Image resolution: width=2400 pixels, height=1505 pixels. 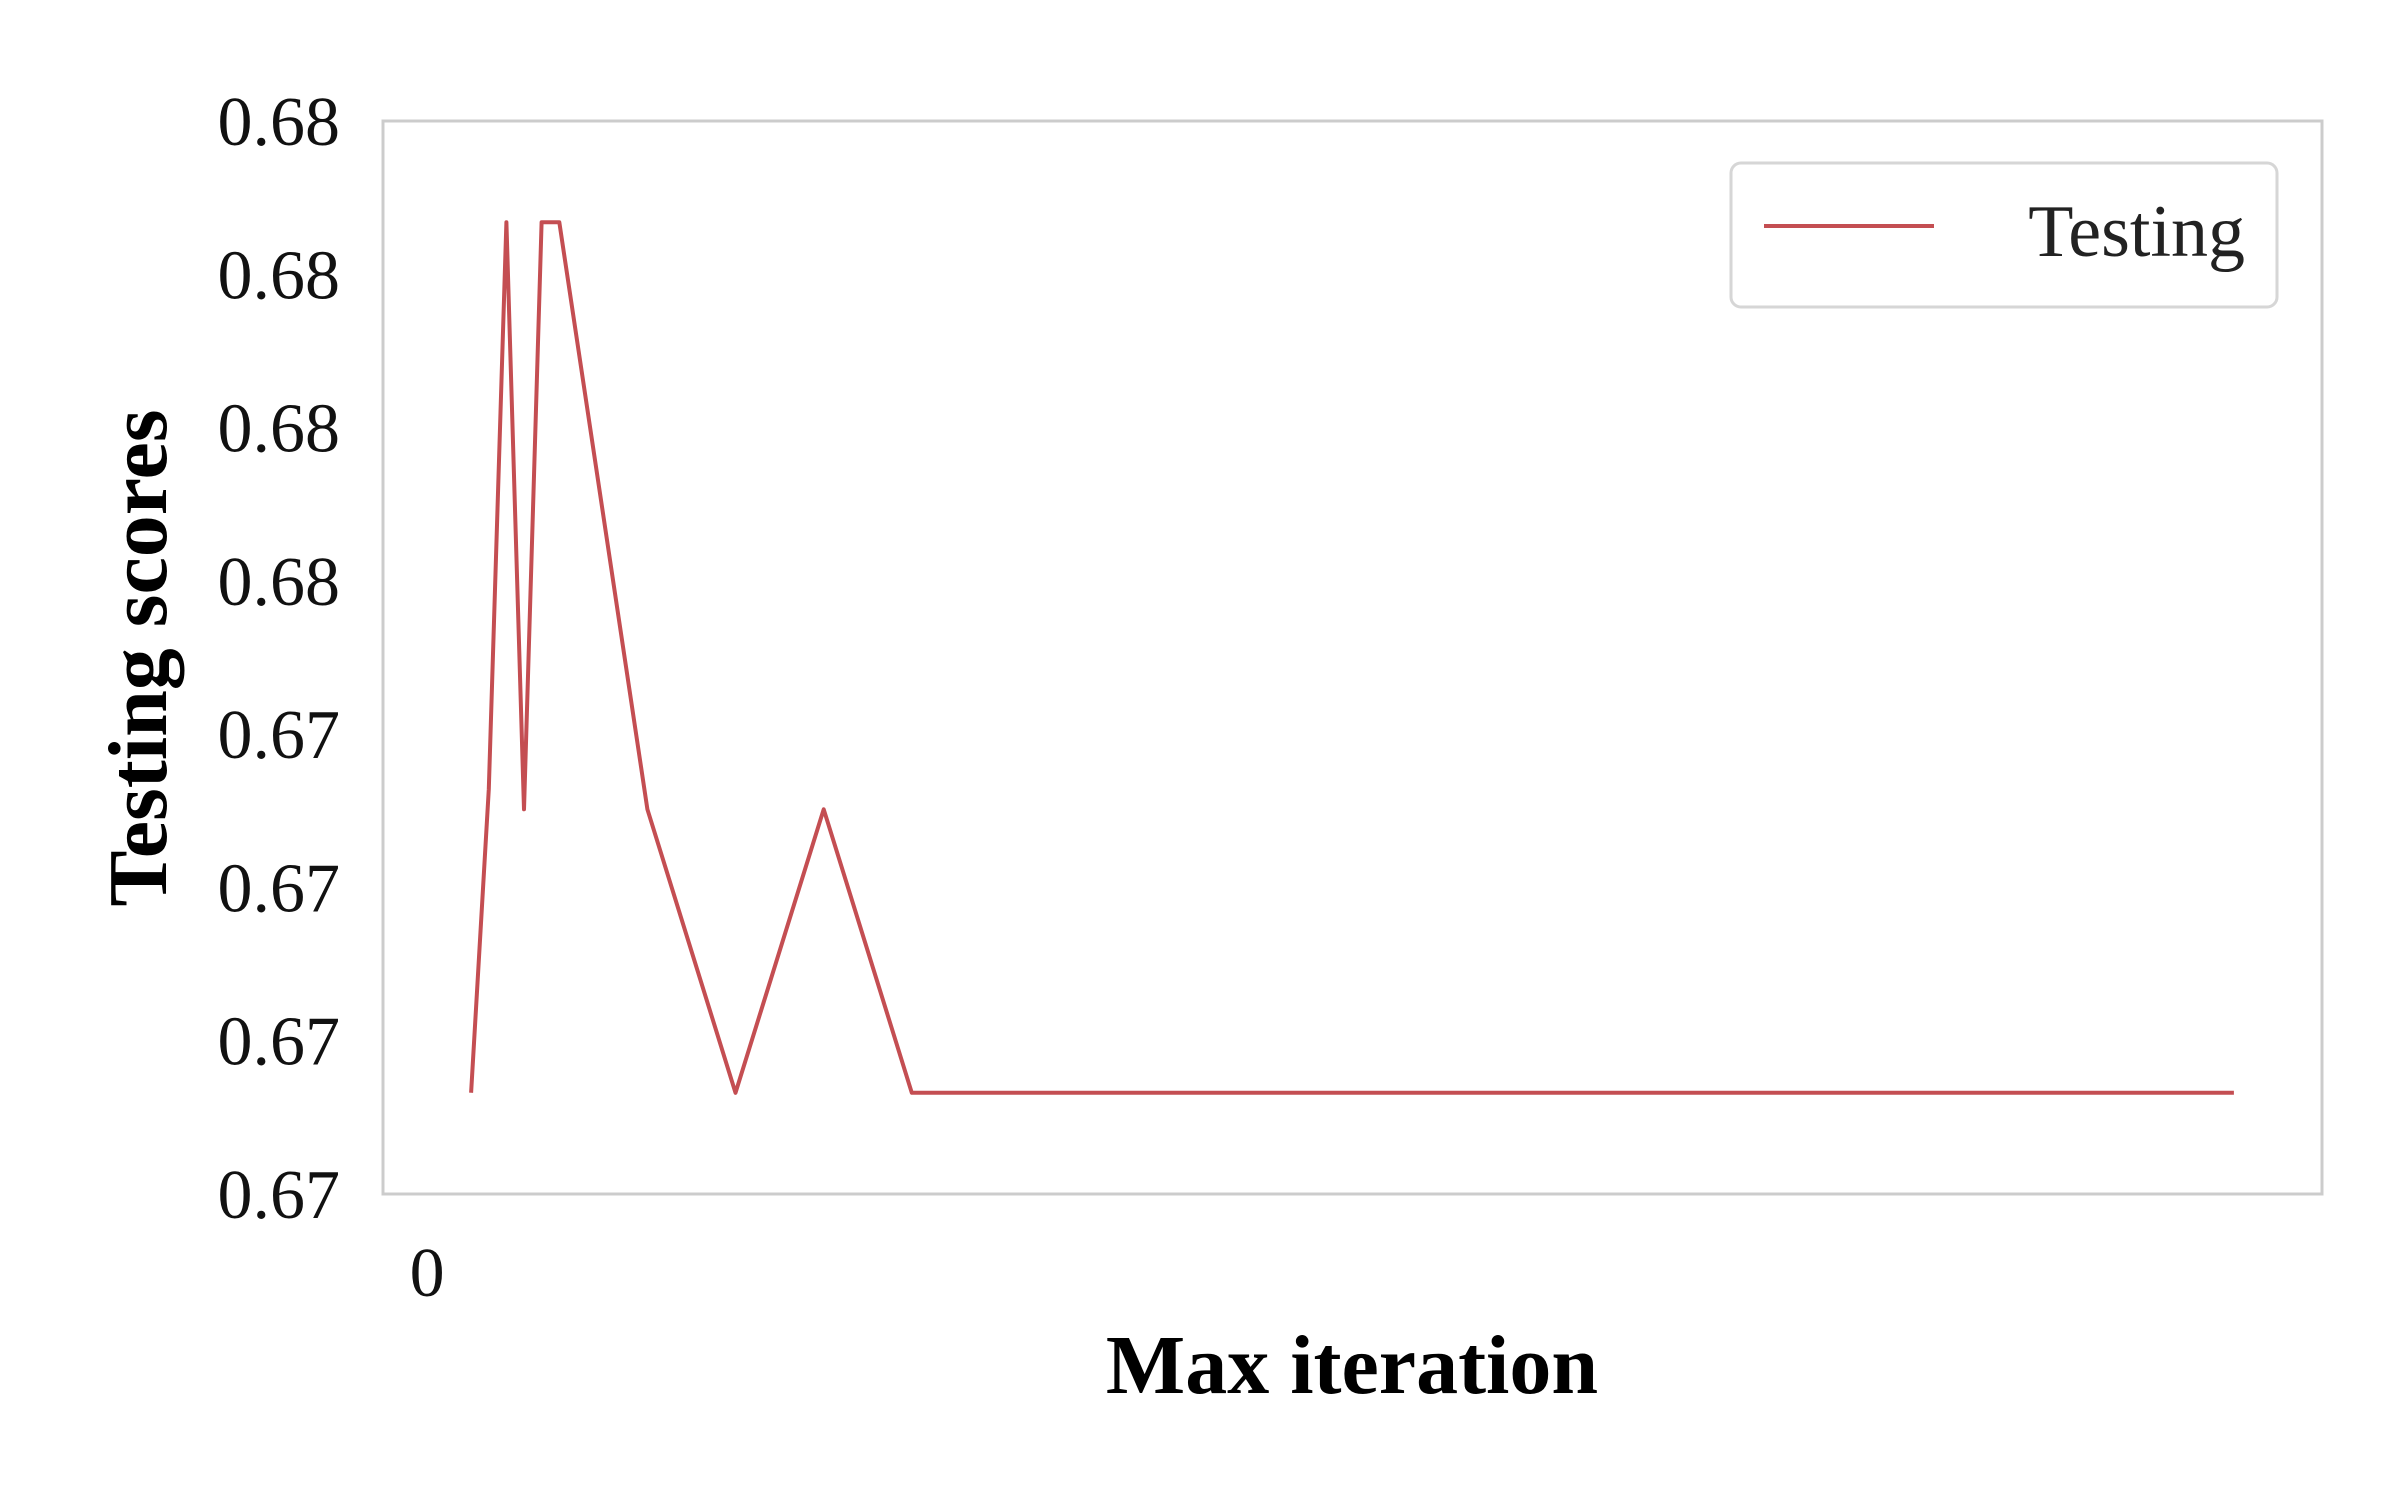 I want to click on y-axis-tick-labels: 0.67 0.67 0.67 0.67 0.68 0.68 0.68 0.68, so click(x=279, y=659).